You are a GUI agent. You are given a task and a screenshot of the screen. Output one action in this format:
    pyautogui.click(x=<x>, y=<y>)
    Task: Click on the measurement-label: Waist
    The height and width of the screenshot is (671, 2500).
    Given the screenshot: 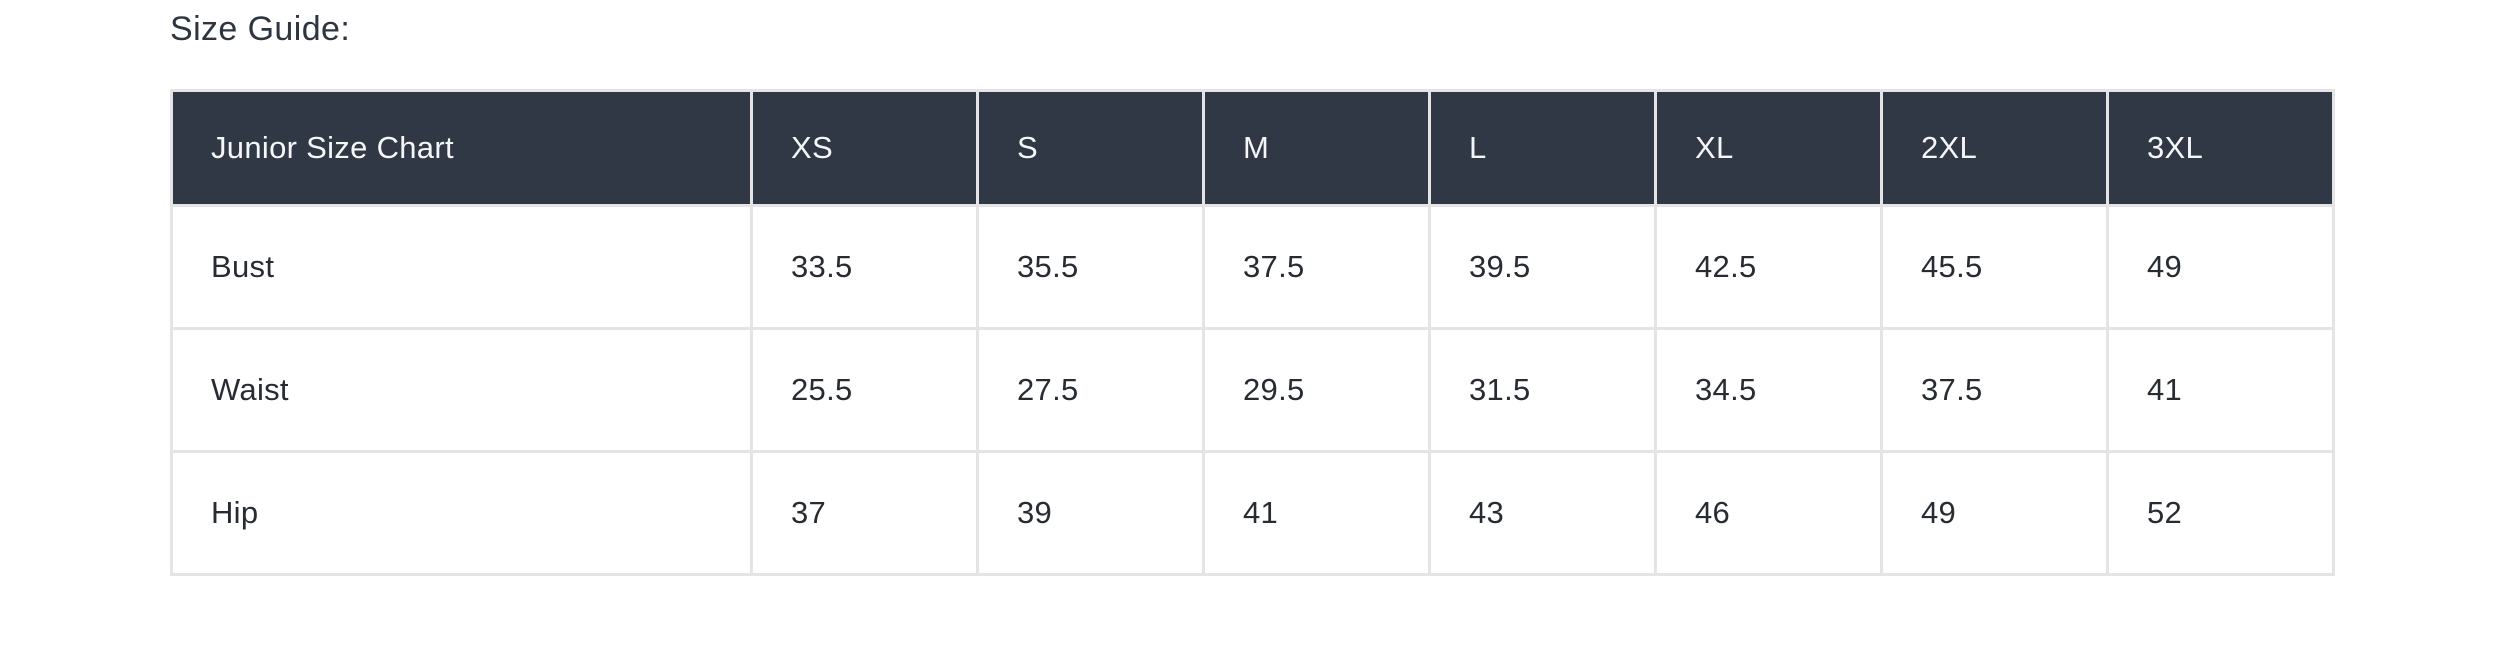 What is the action you would take?
    pyautogui.click(x=461, y=390)
    